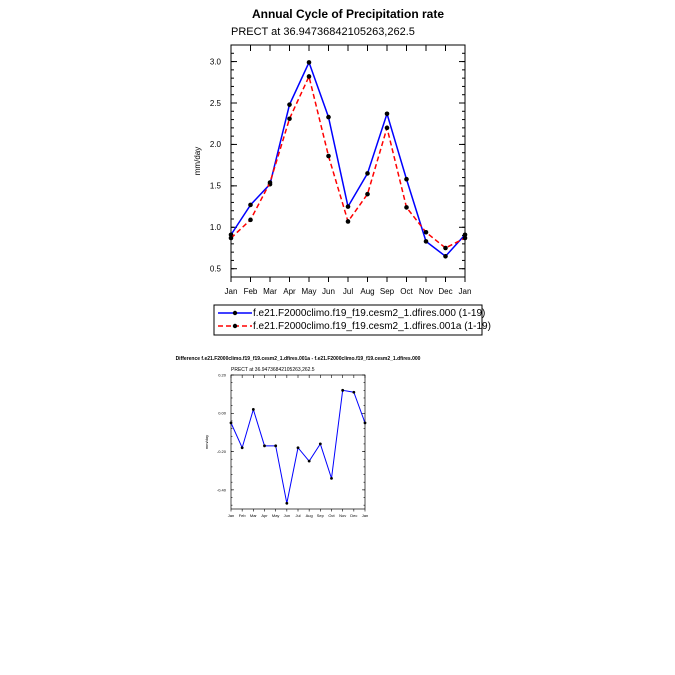 The height and width of the screenshot is (675, 675). What do you see at coordinates (222, 489) in the screenshot?
I see `y-tick-label: -0.40` at bounding box center [222, 489].